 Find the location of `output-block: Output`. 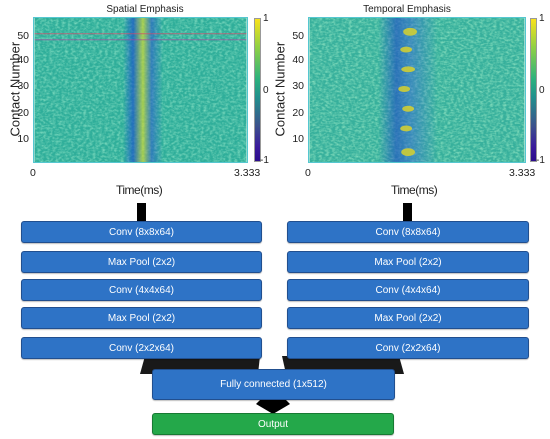

output-block: Output is located at coordinates (273, 424).